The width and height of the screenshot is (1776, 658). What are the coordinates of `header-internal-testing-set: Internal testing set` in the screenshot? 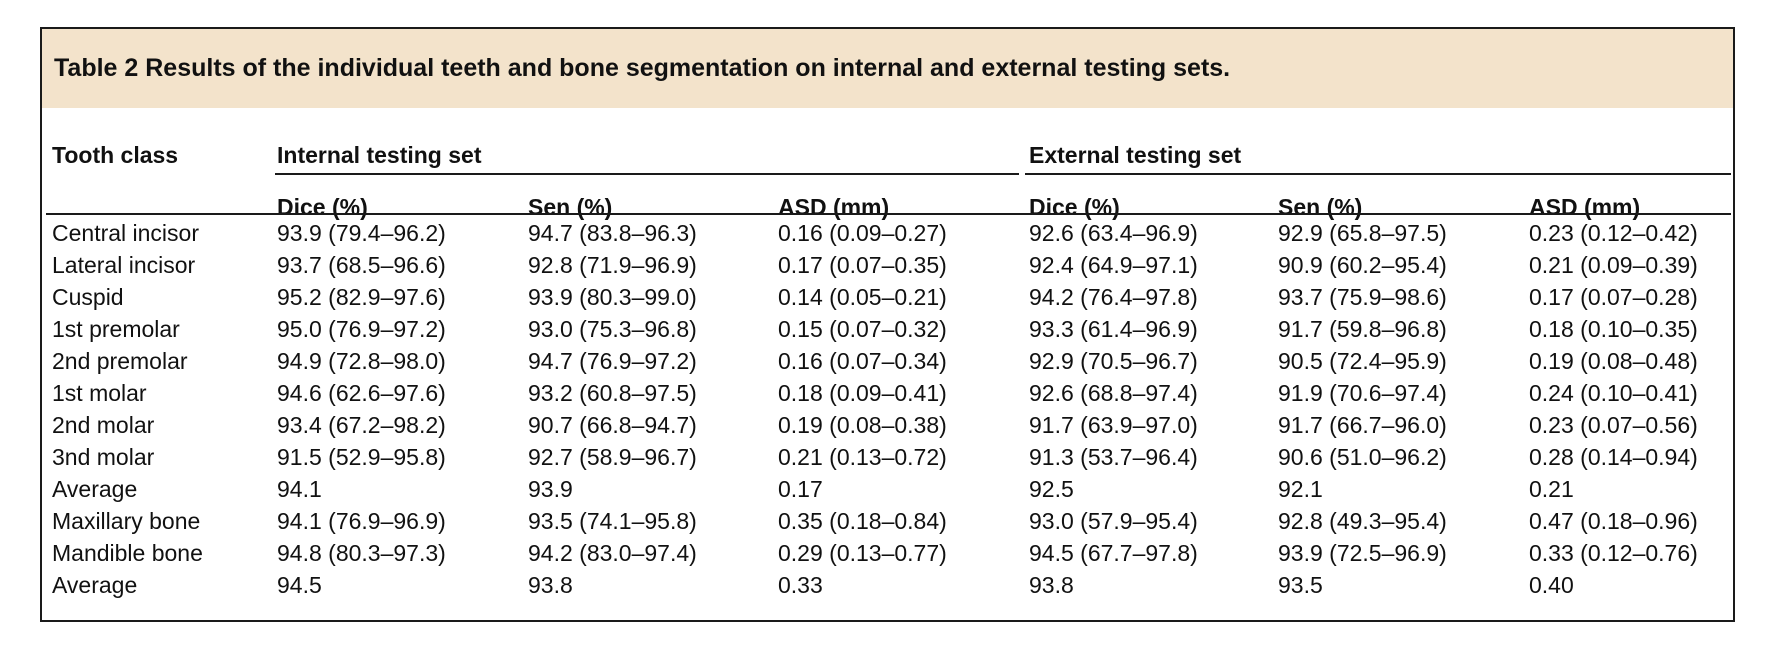 It's located at (379, 155).